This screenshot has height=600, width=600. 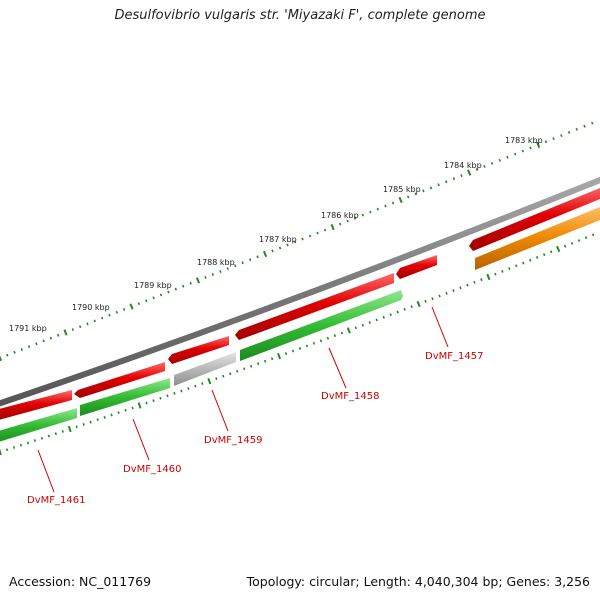 I want to click on kbp-label: 1783 kbp, so click(x=524, y=140).